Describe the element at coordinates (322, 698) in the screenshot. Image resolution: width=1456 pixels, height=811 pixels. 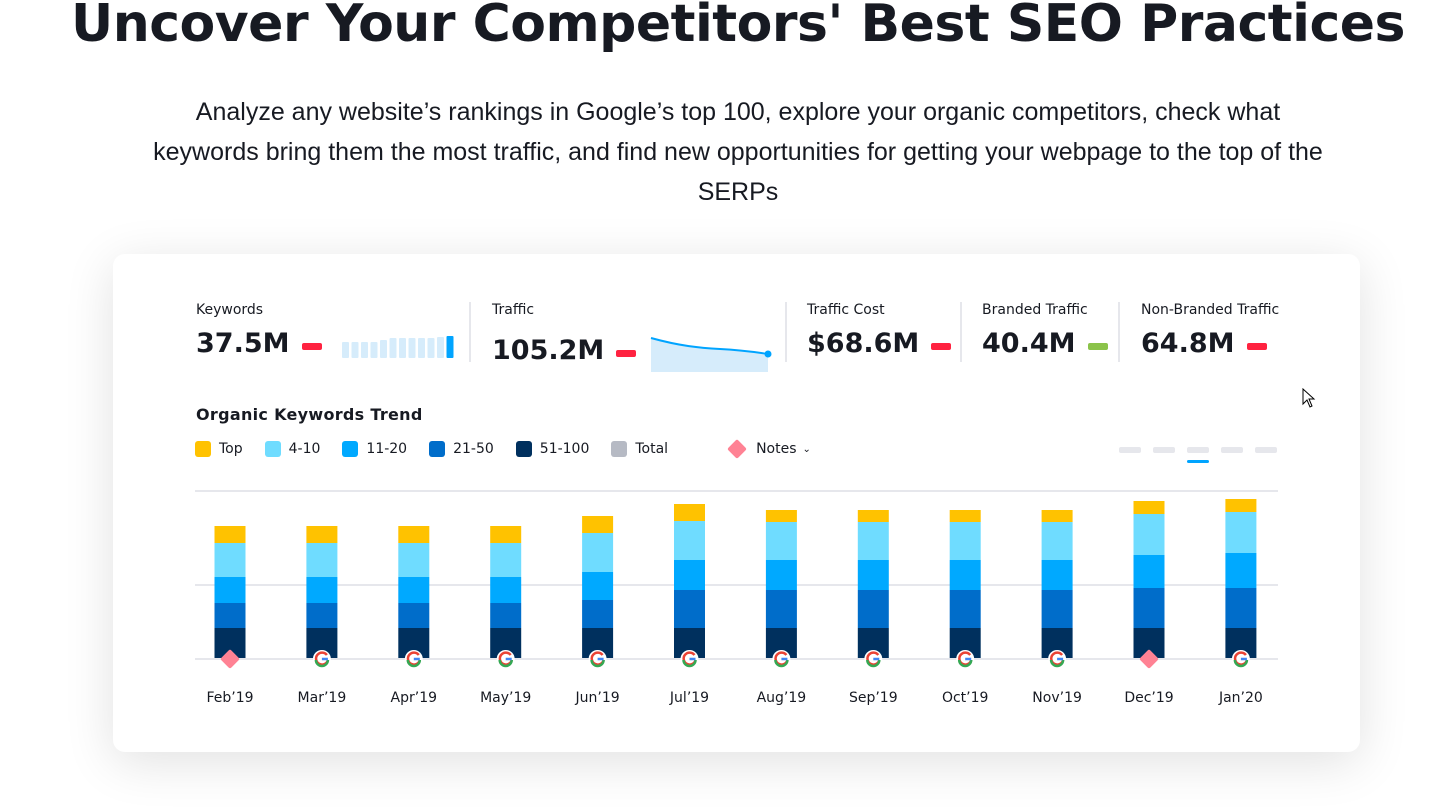
I see `x-tick-label: Mar’19` at that location.